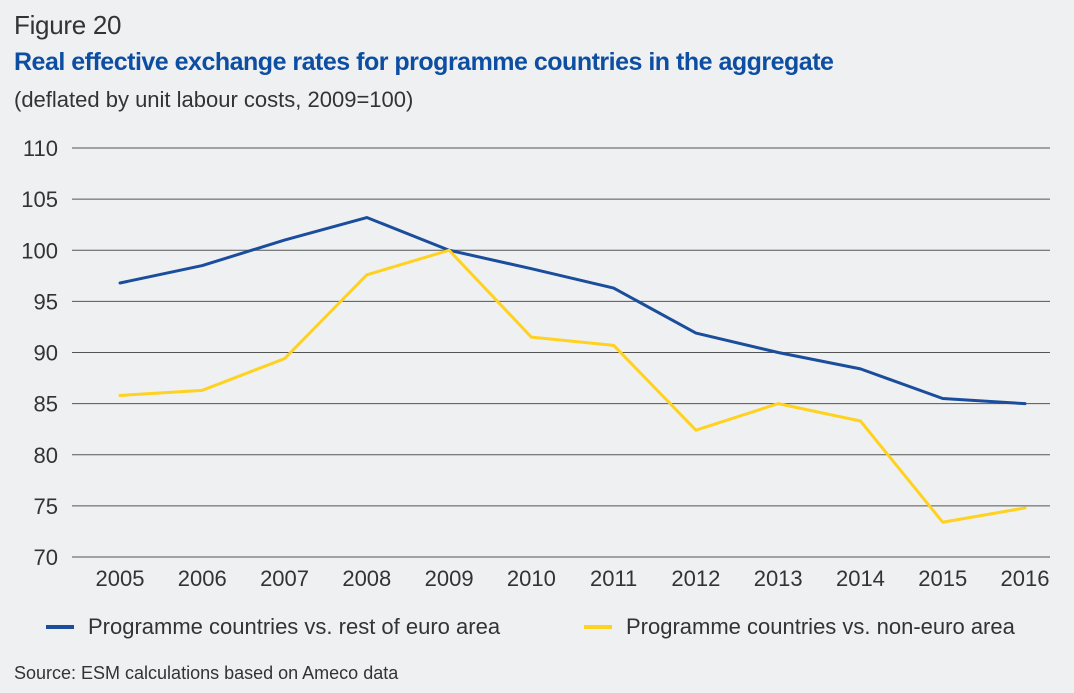  I want to click on y-tick-label: 80, so click(46, 455).